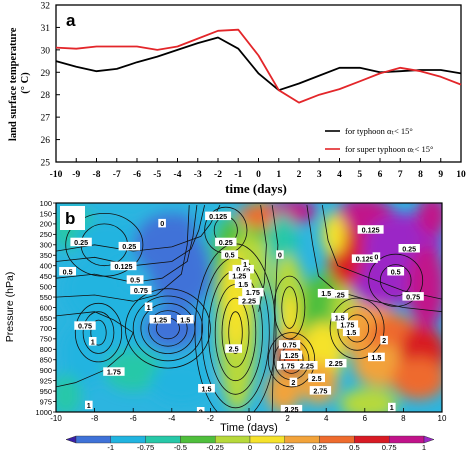 The image size is (474, 451). I want to click on colorbar-high-arrow, so click(429, 439).